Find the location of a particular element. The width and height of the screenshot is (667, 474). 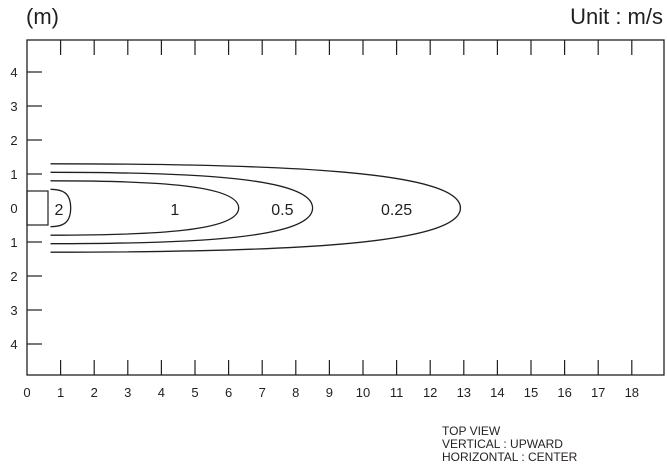

length-unit-label: (m) is located at coordinates (42, 16).